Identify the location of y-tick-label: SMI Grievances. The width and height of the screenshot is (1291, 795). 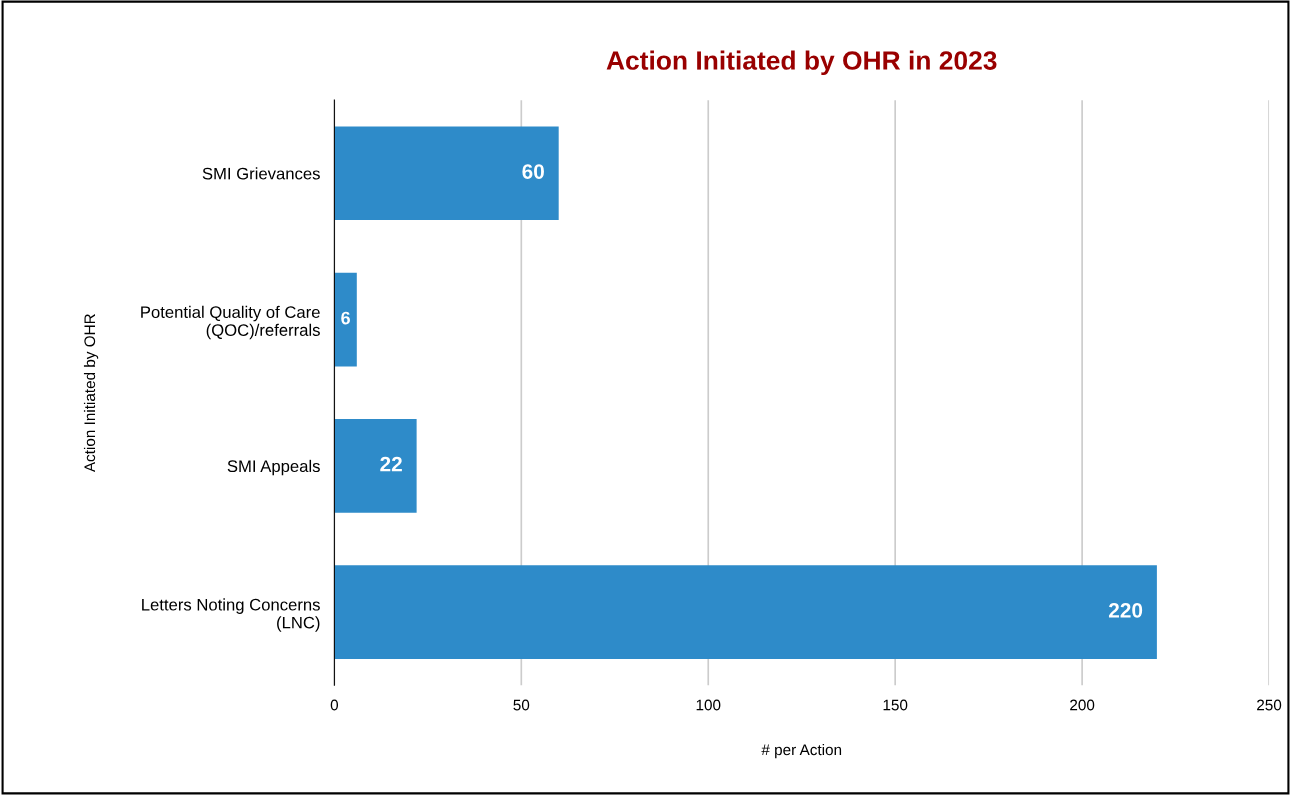
(261, 173).